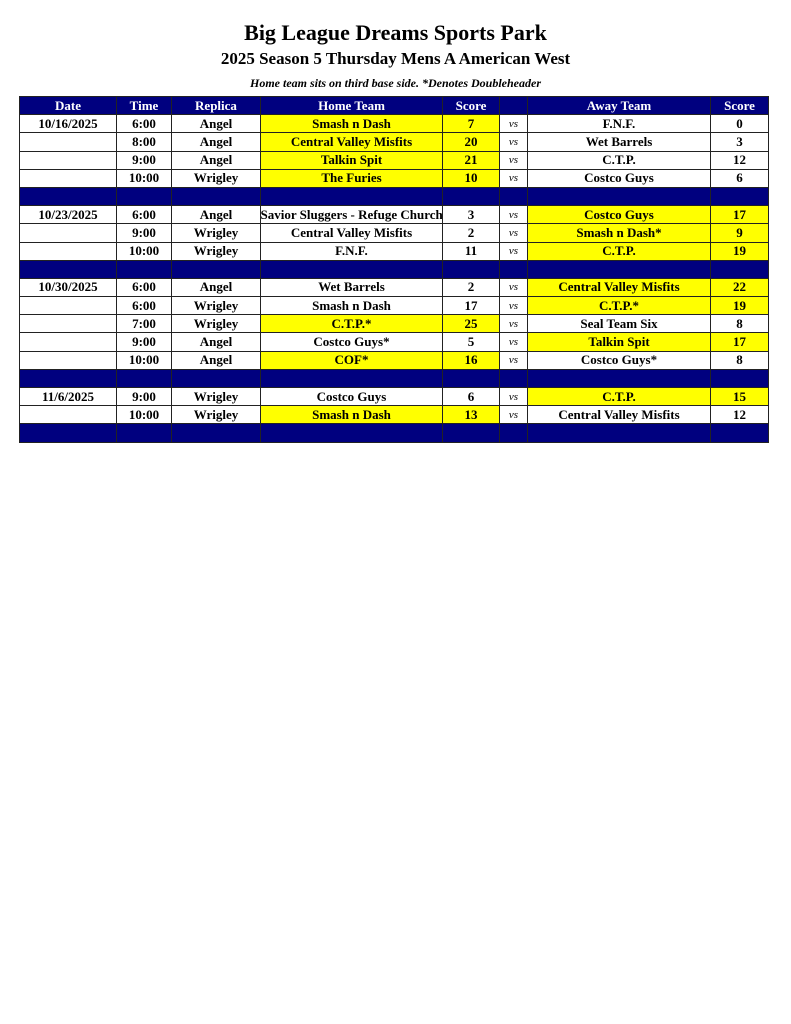 The width and height of the screenshot is (791, 1024). I want to click on away-score-cell: 12, so click(739, 160).